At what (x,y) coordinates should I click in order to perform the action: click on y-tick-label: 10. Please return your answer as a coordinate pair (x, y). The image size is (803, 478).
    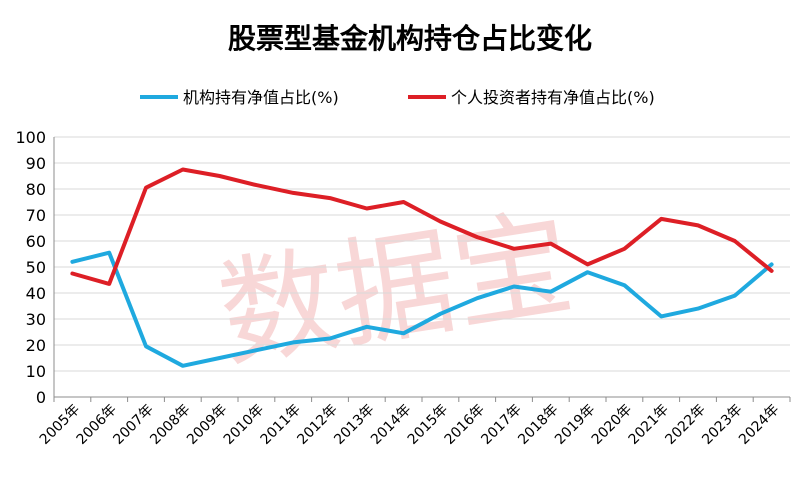
    Looking at the image, I should click on (36, 371).